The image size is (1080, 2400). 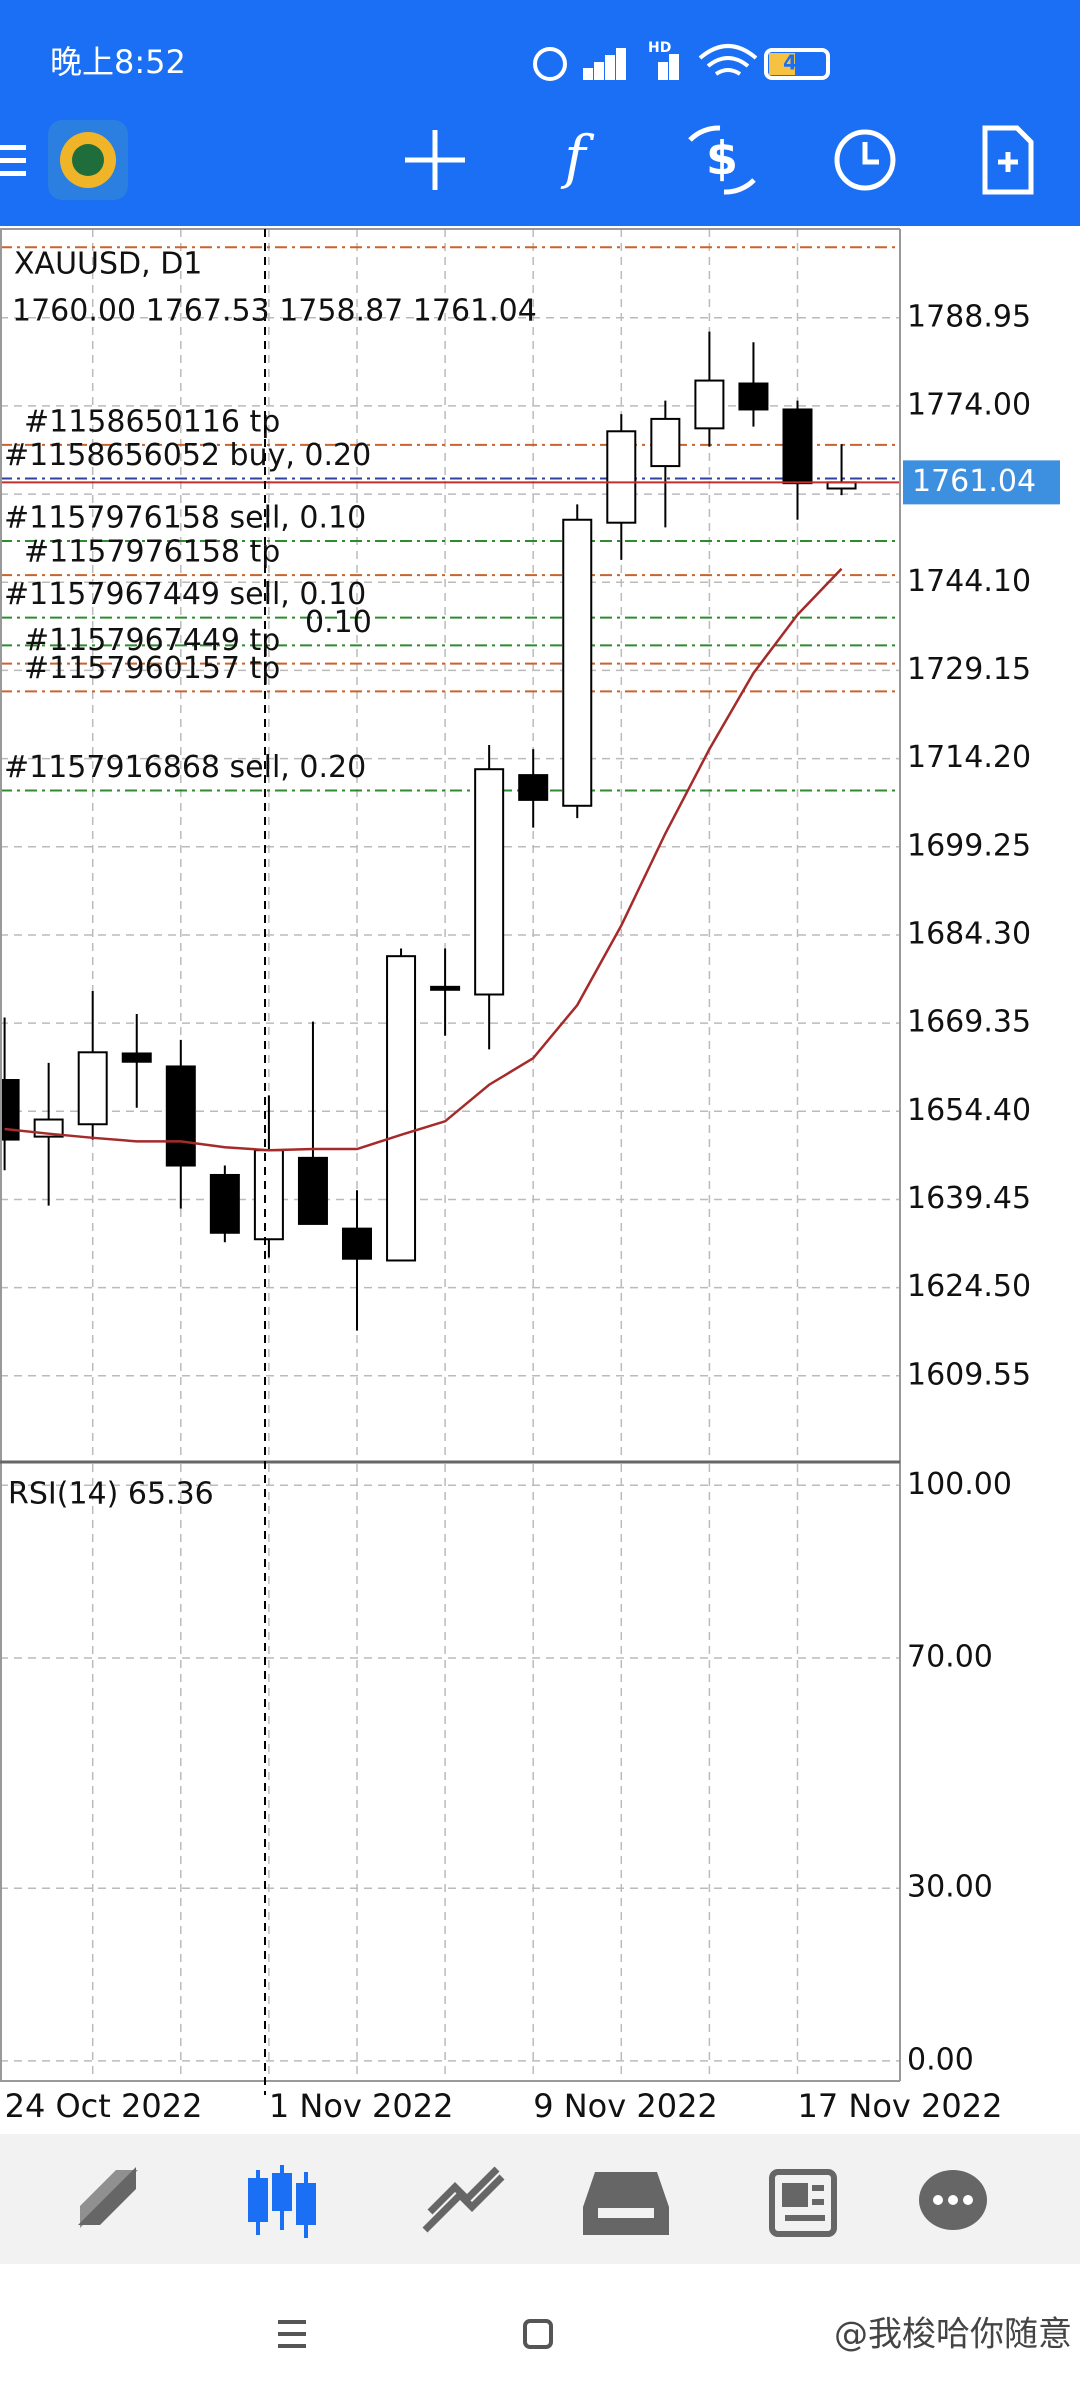 I want to click on price-tag-label: 1761.04, so click(x=974, y=481).